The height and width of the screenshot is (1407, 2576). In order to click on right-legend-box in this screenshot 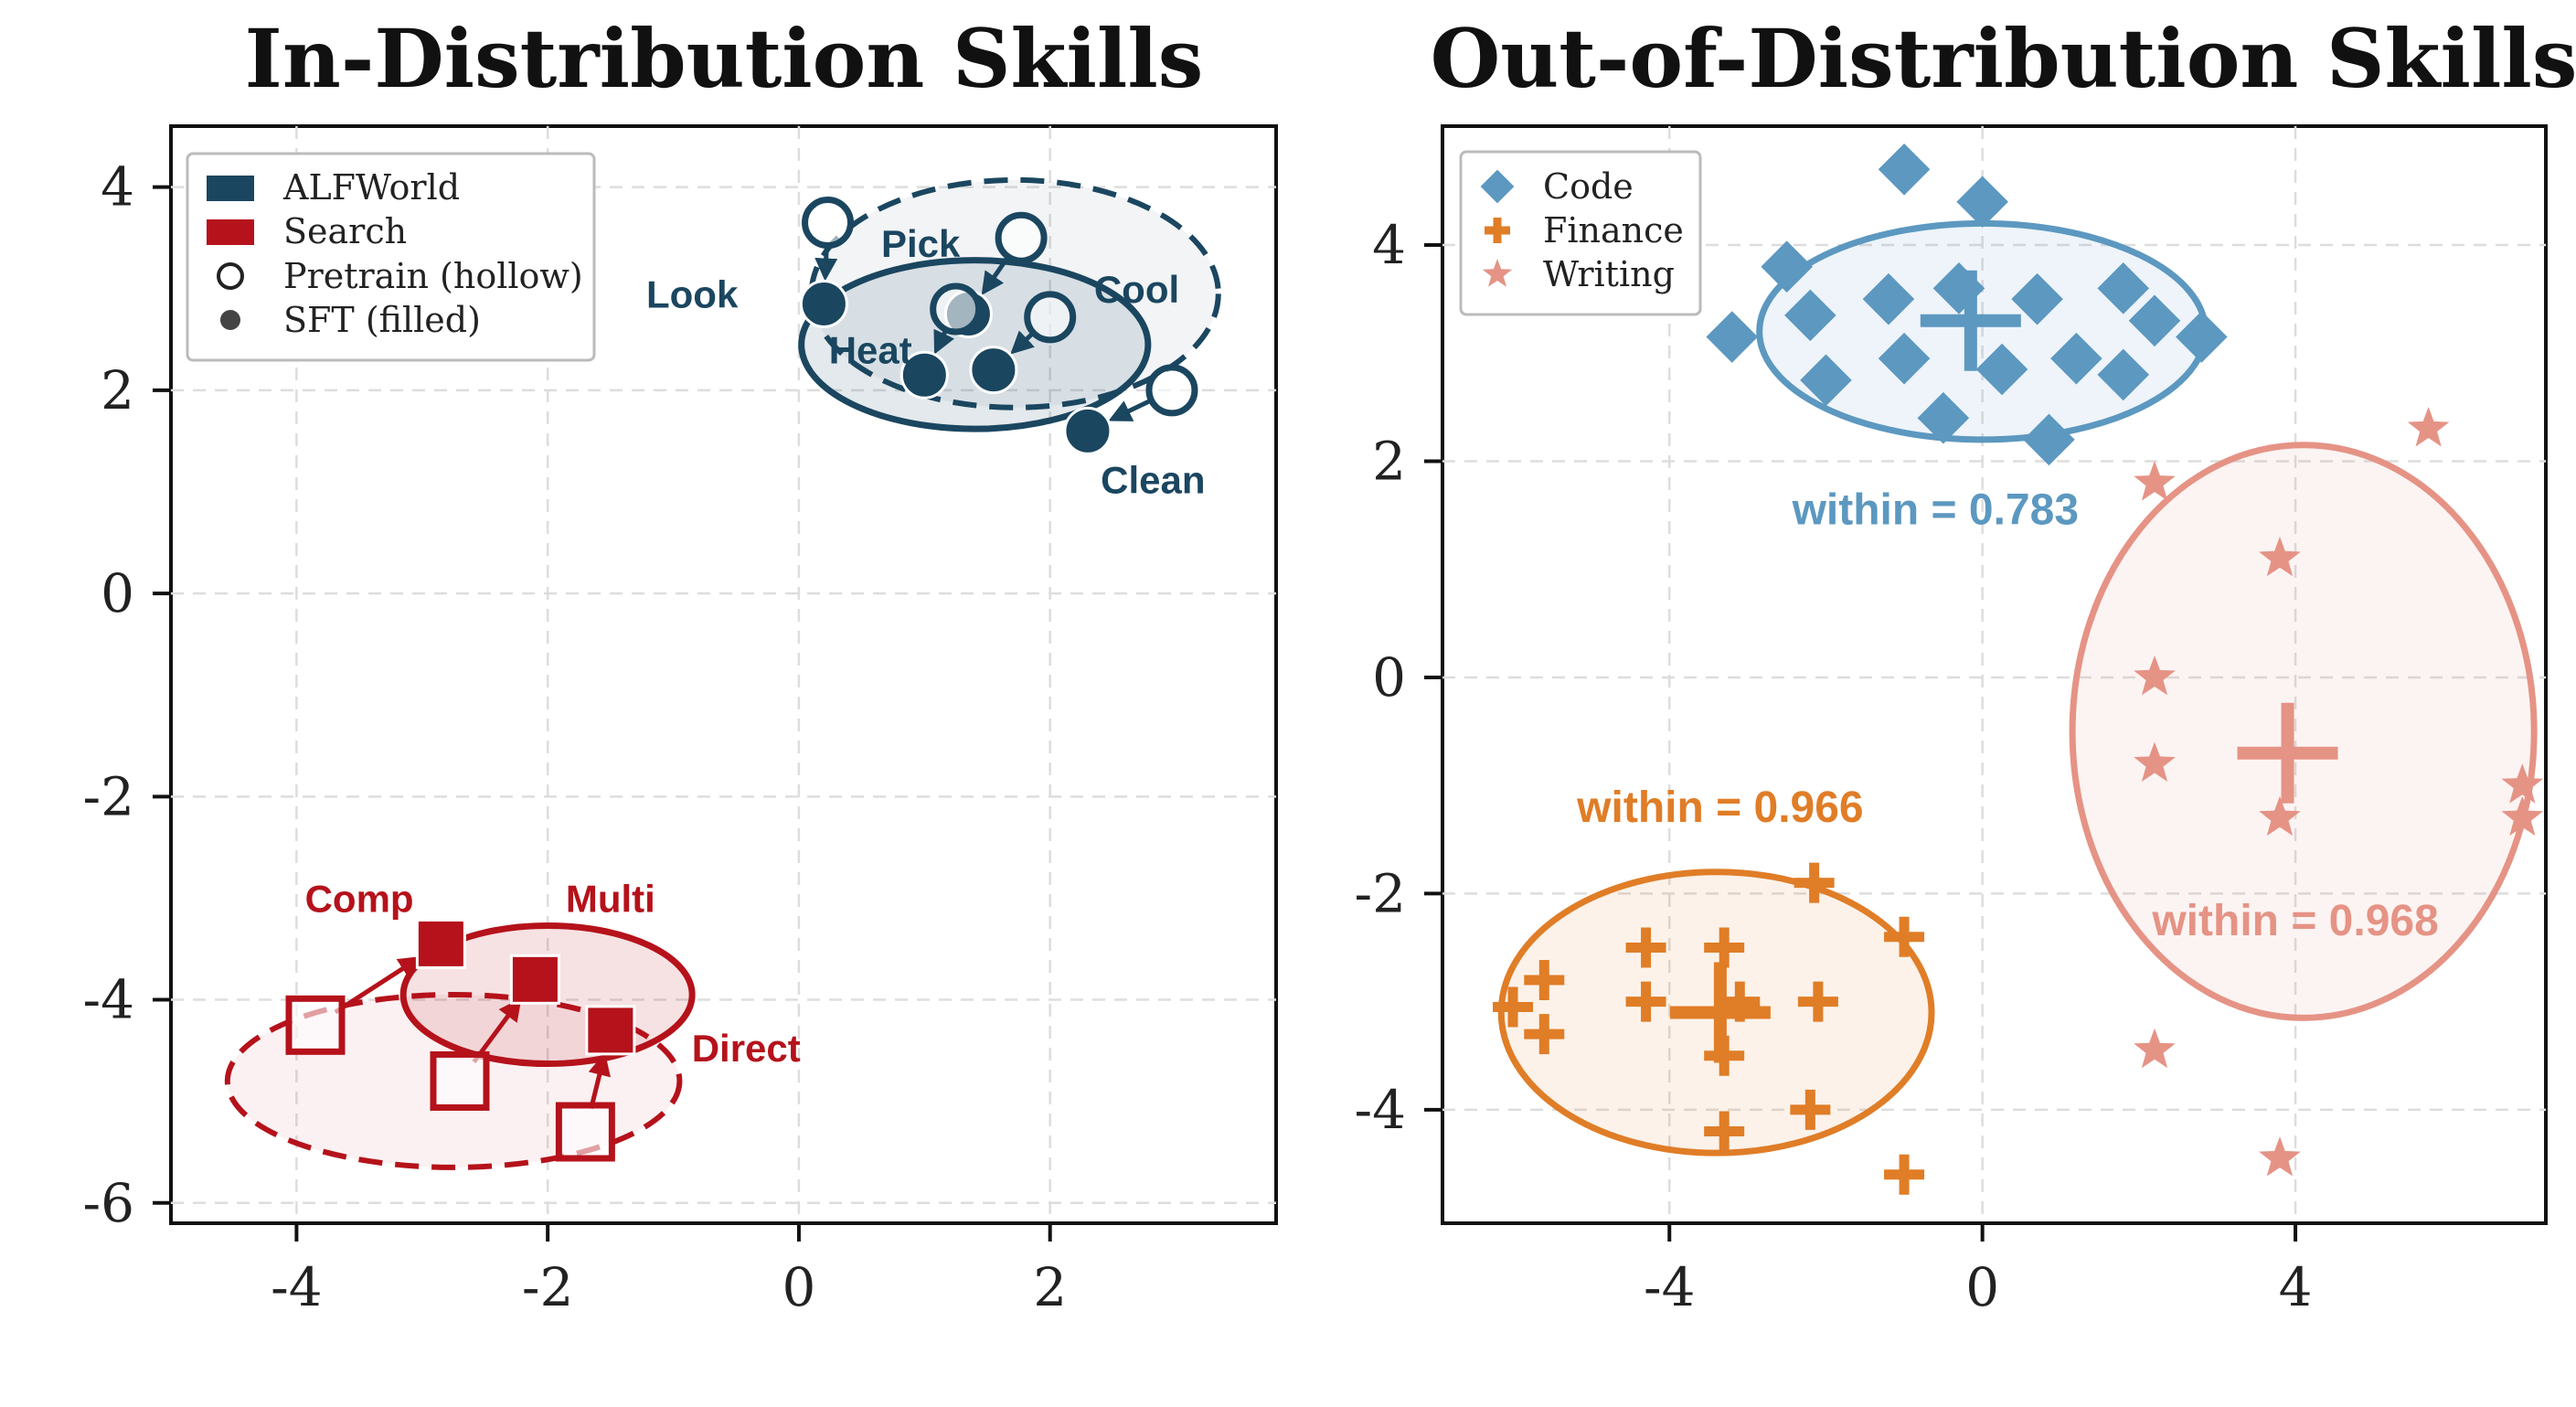, I will do `click(1580, 233)`.